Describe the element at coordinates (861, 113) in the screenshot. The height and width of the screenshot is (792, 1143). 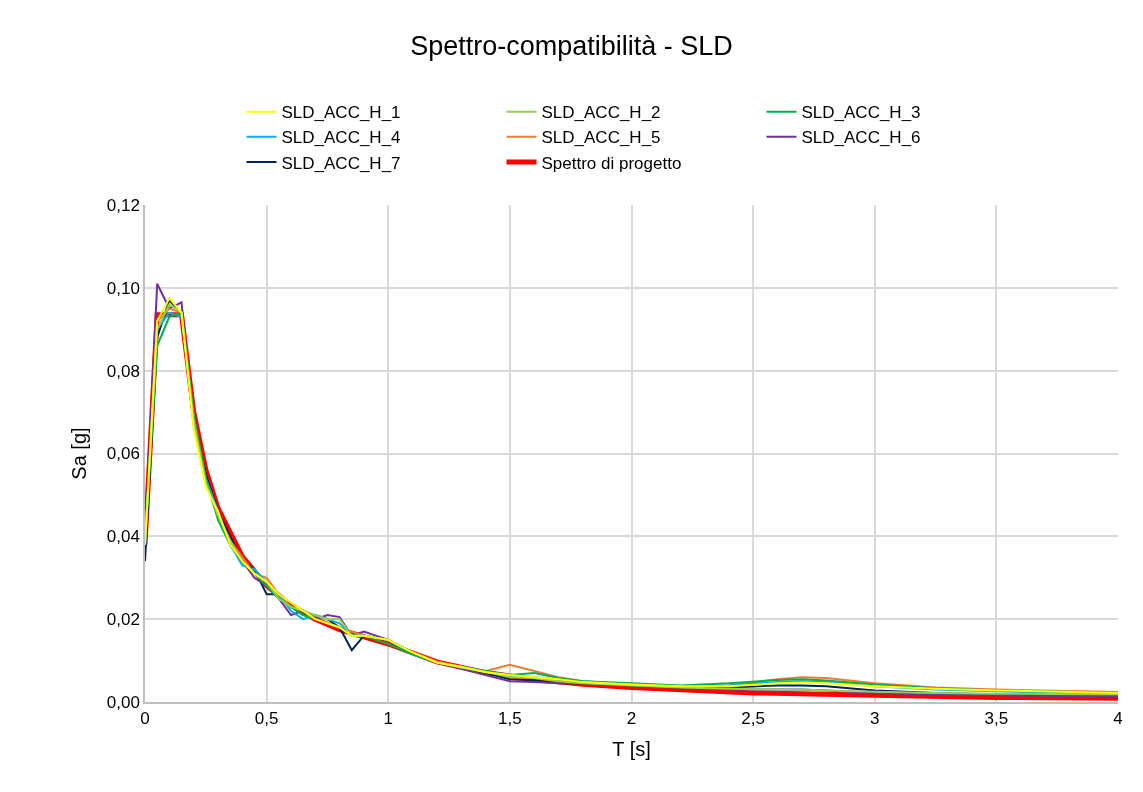
I see `legend-label: SLD_ACC_H_3` at that location.